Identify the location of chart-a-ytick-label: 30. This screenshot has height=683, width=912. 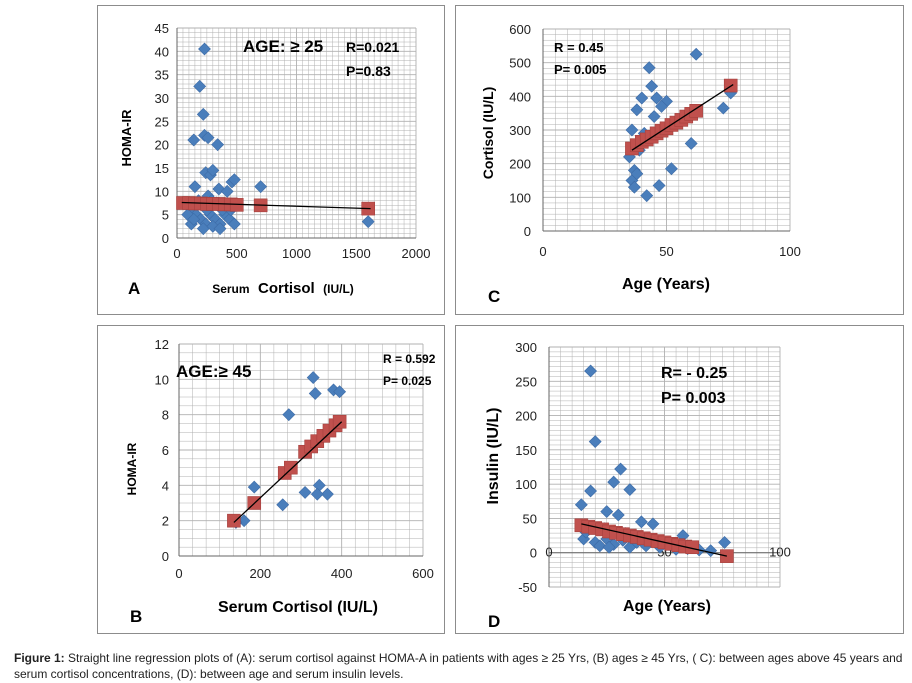
(162, 98).